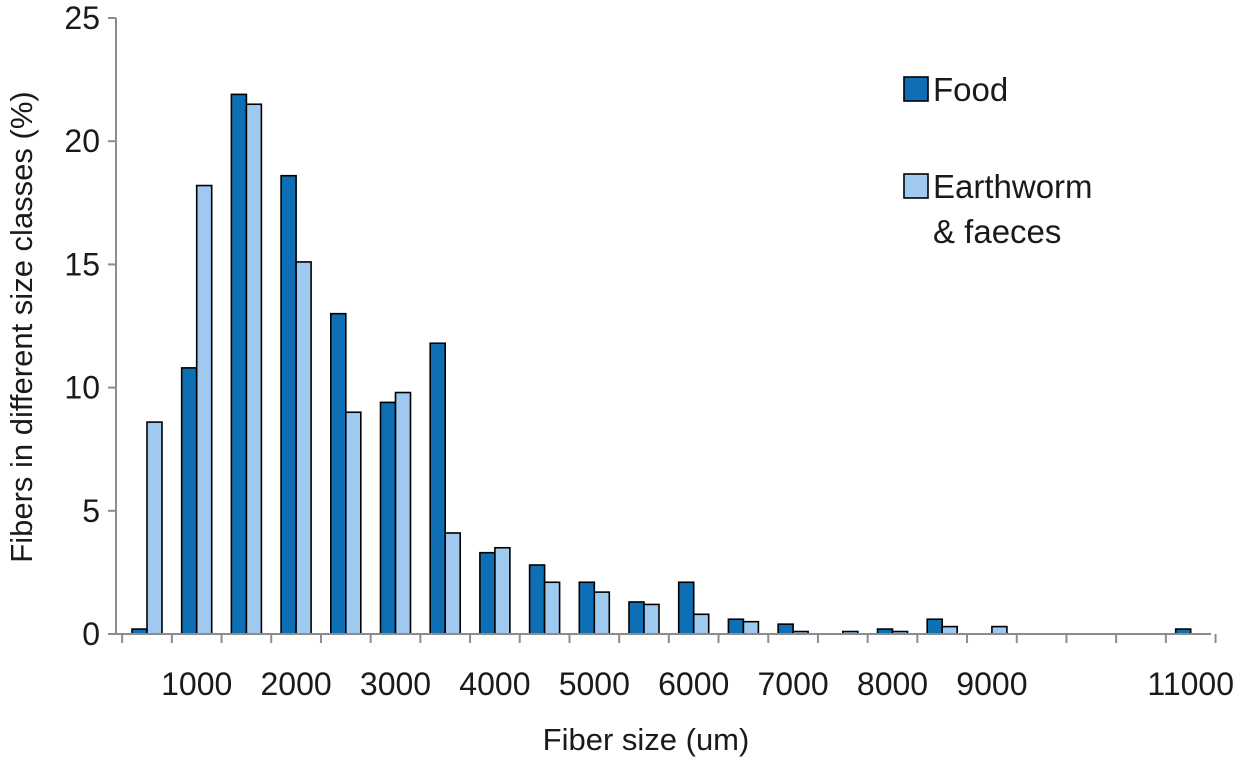  What do you see at coordinates (693, 684) in the screenshot?
I see `x-tick-label: 6000` at bounding box center [693, 684].